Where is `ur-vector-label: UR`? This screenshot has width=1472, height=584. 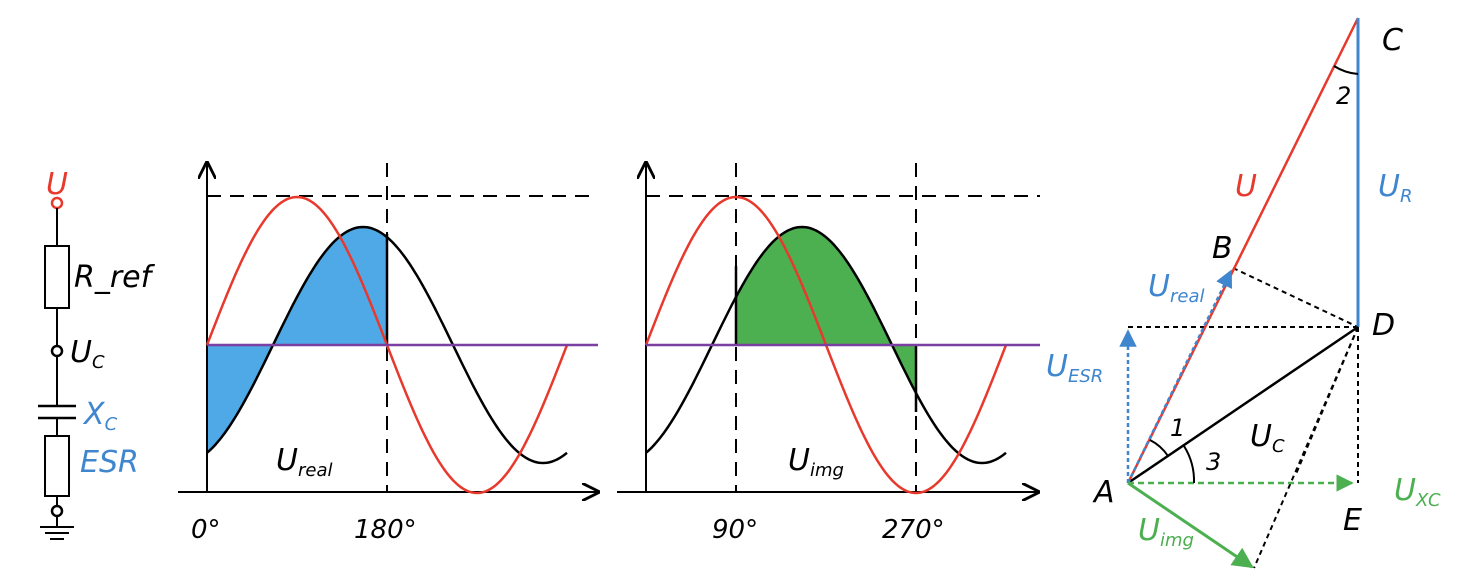
ur-vector-label: UR is located at coordinates (1395, 188).